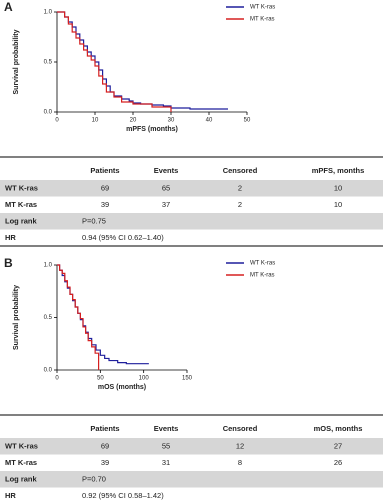 The width and height of the screenshot is (383, 500). Describe the element at coordinates (209, 121) in the screenshot. I see `x-tick-label: 40` at that location.